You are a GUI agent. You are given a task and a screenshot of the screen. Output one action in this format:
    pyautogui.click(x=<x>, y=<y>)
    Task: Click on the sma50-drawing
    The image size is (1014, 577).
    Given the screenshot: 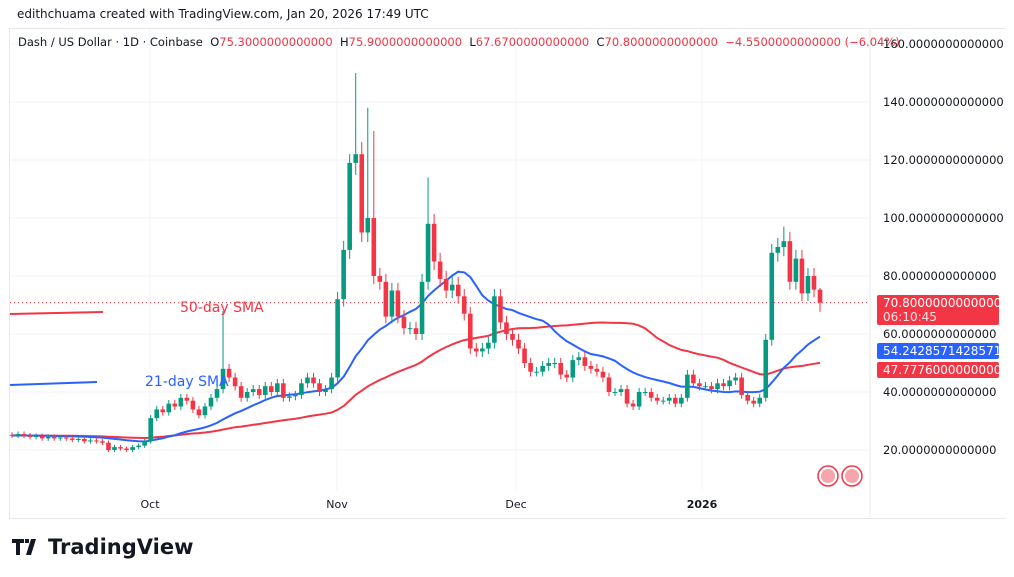 What is the action you would take?
    pyautogui.click(x=56, y=313)
    